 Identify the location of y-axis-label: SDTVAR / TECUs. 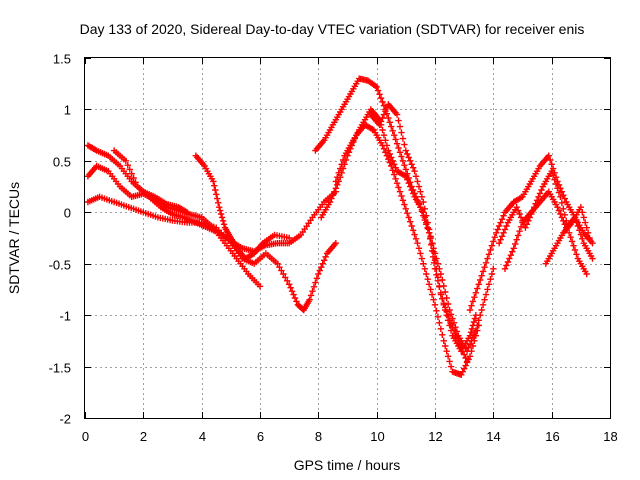
(14, 238).